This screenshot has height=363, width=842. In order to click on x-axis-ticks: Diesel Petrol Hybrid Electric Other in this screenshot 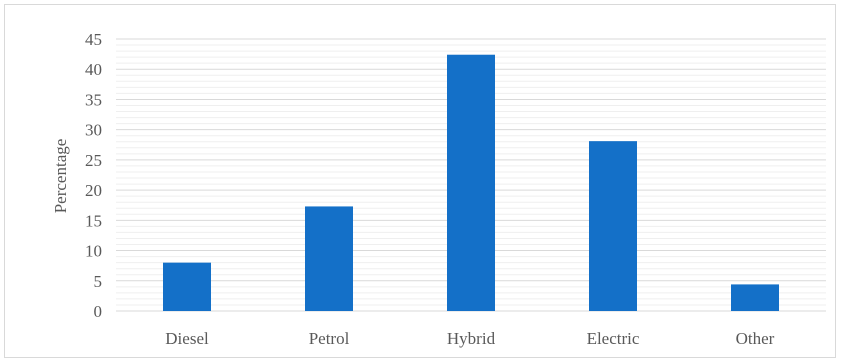, I will do `click(469, 338)`.